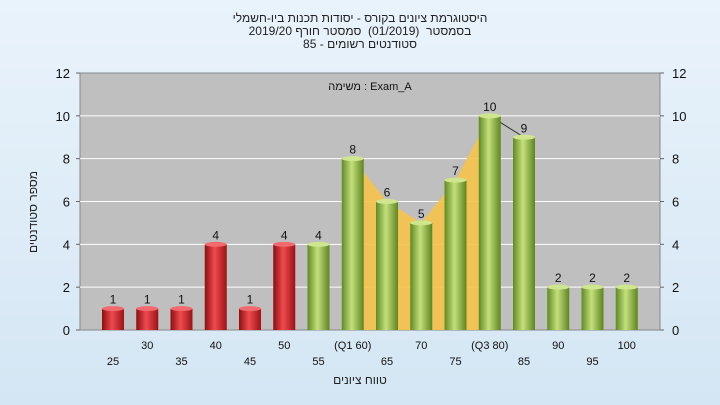  Describe the element at coordinates (558, 346) in the screenshot. I see `x-tick-label: 90` at that location.